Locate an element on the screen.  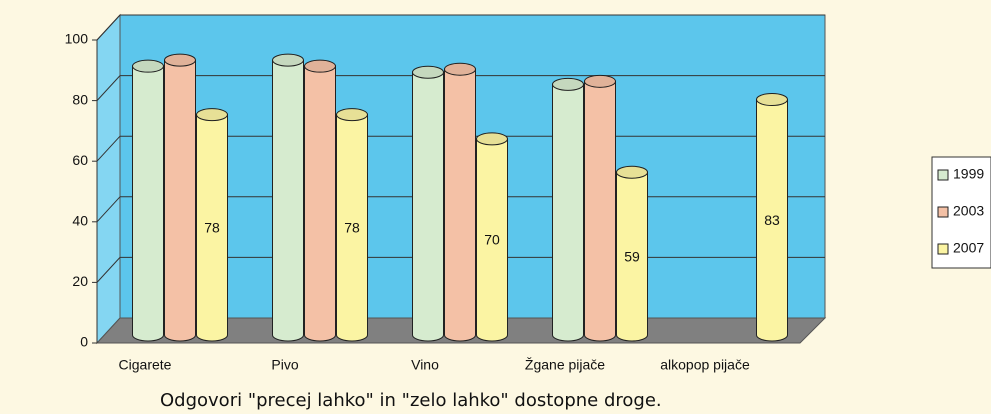
legend-label: 2003 is located at coordinates (968, 211).